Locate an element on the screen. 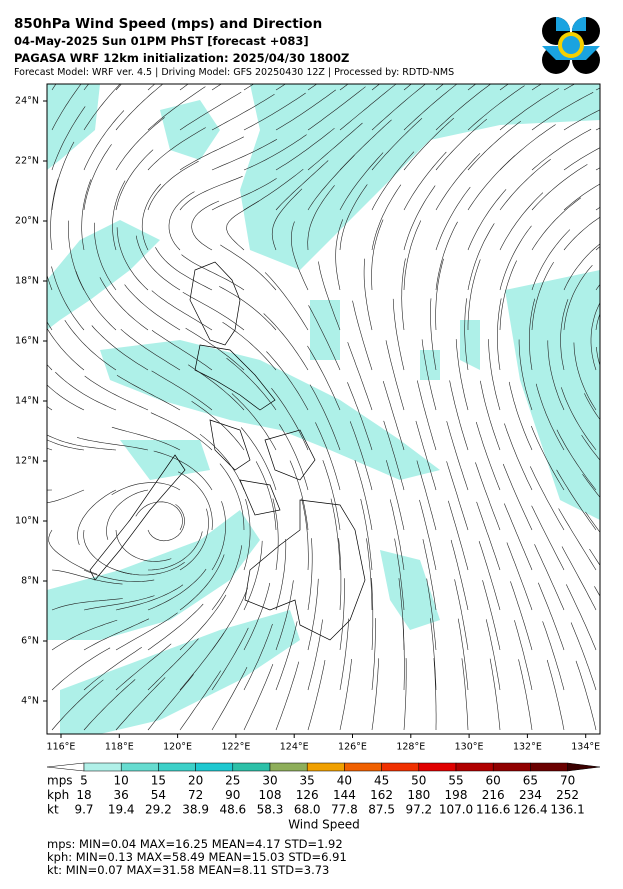 The height and width of the screenshot is (889, 623). lon-label: 124°E is located at coordinates (294, 747).